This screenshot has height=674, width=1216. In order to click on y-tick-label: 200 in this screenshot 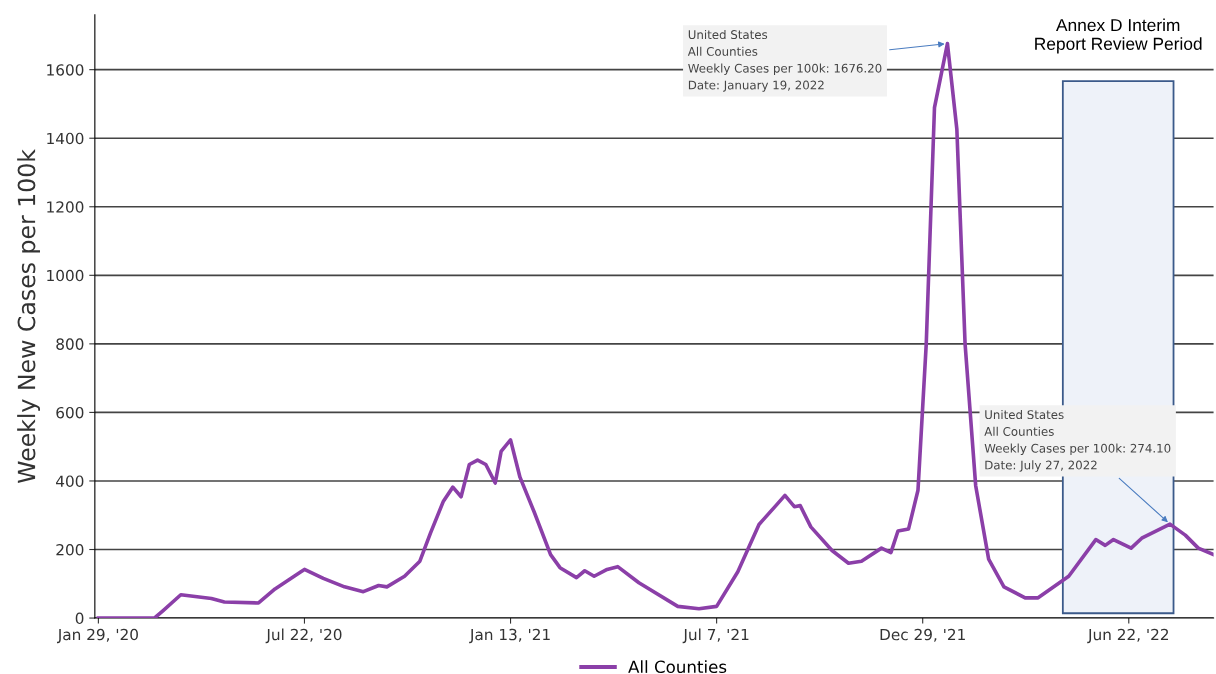, I will do `click(70, 549)`.